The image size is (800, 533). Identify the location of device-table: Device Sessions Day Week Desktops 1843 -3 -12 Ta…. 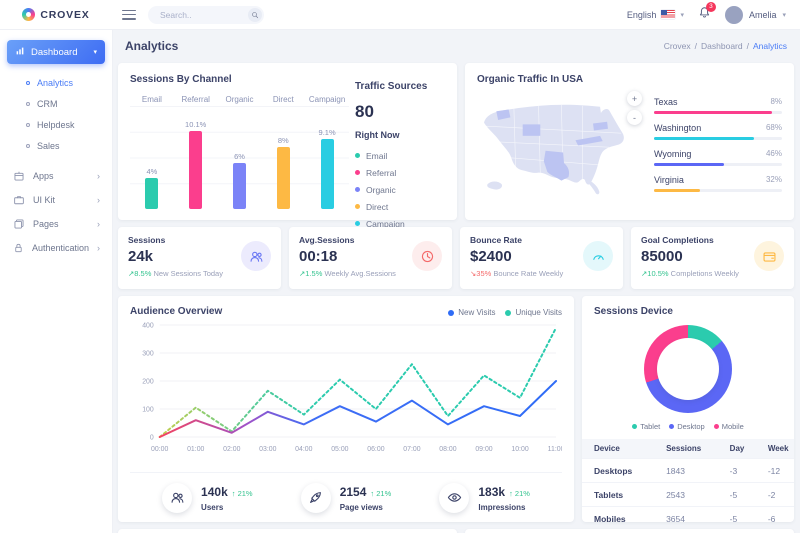
(688, 484).